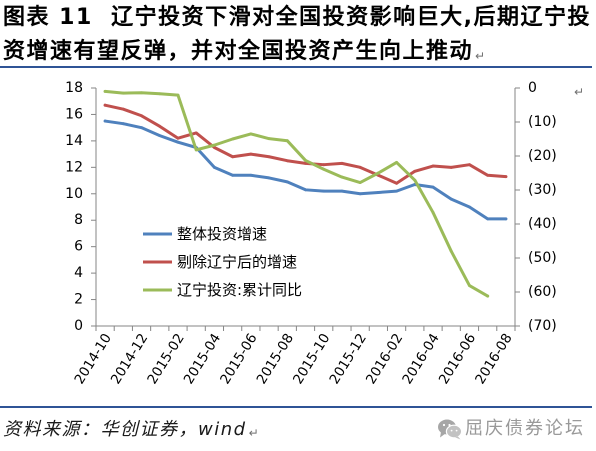 The height and width of the screenshot is (451, 596). What do you see at coordinates (125, 429) in the screenshot?
I see `source-text: 资料来源：华创证券，wind` at bounding box center [125, 429].